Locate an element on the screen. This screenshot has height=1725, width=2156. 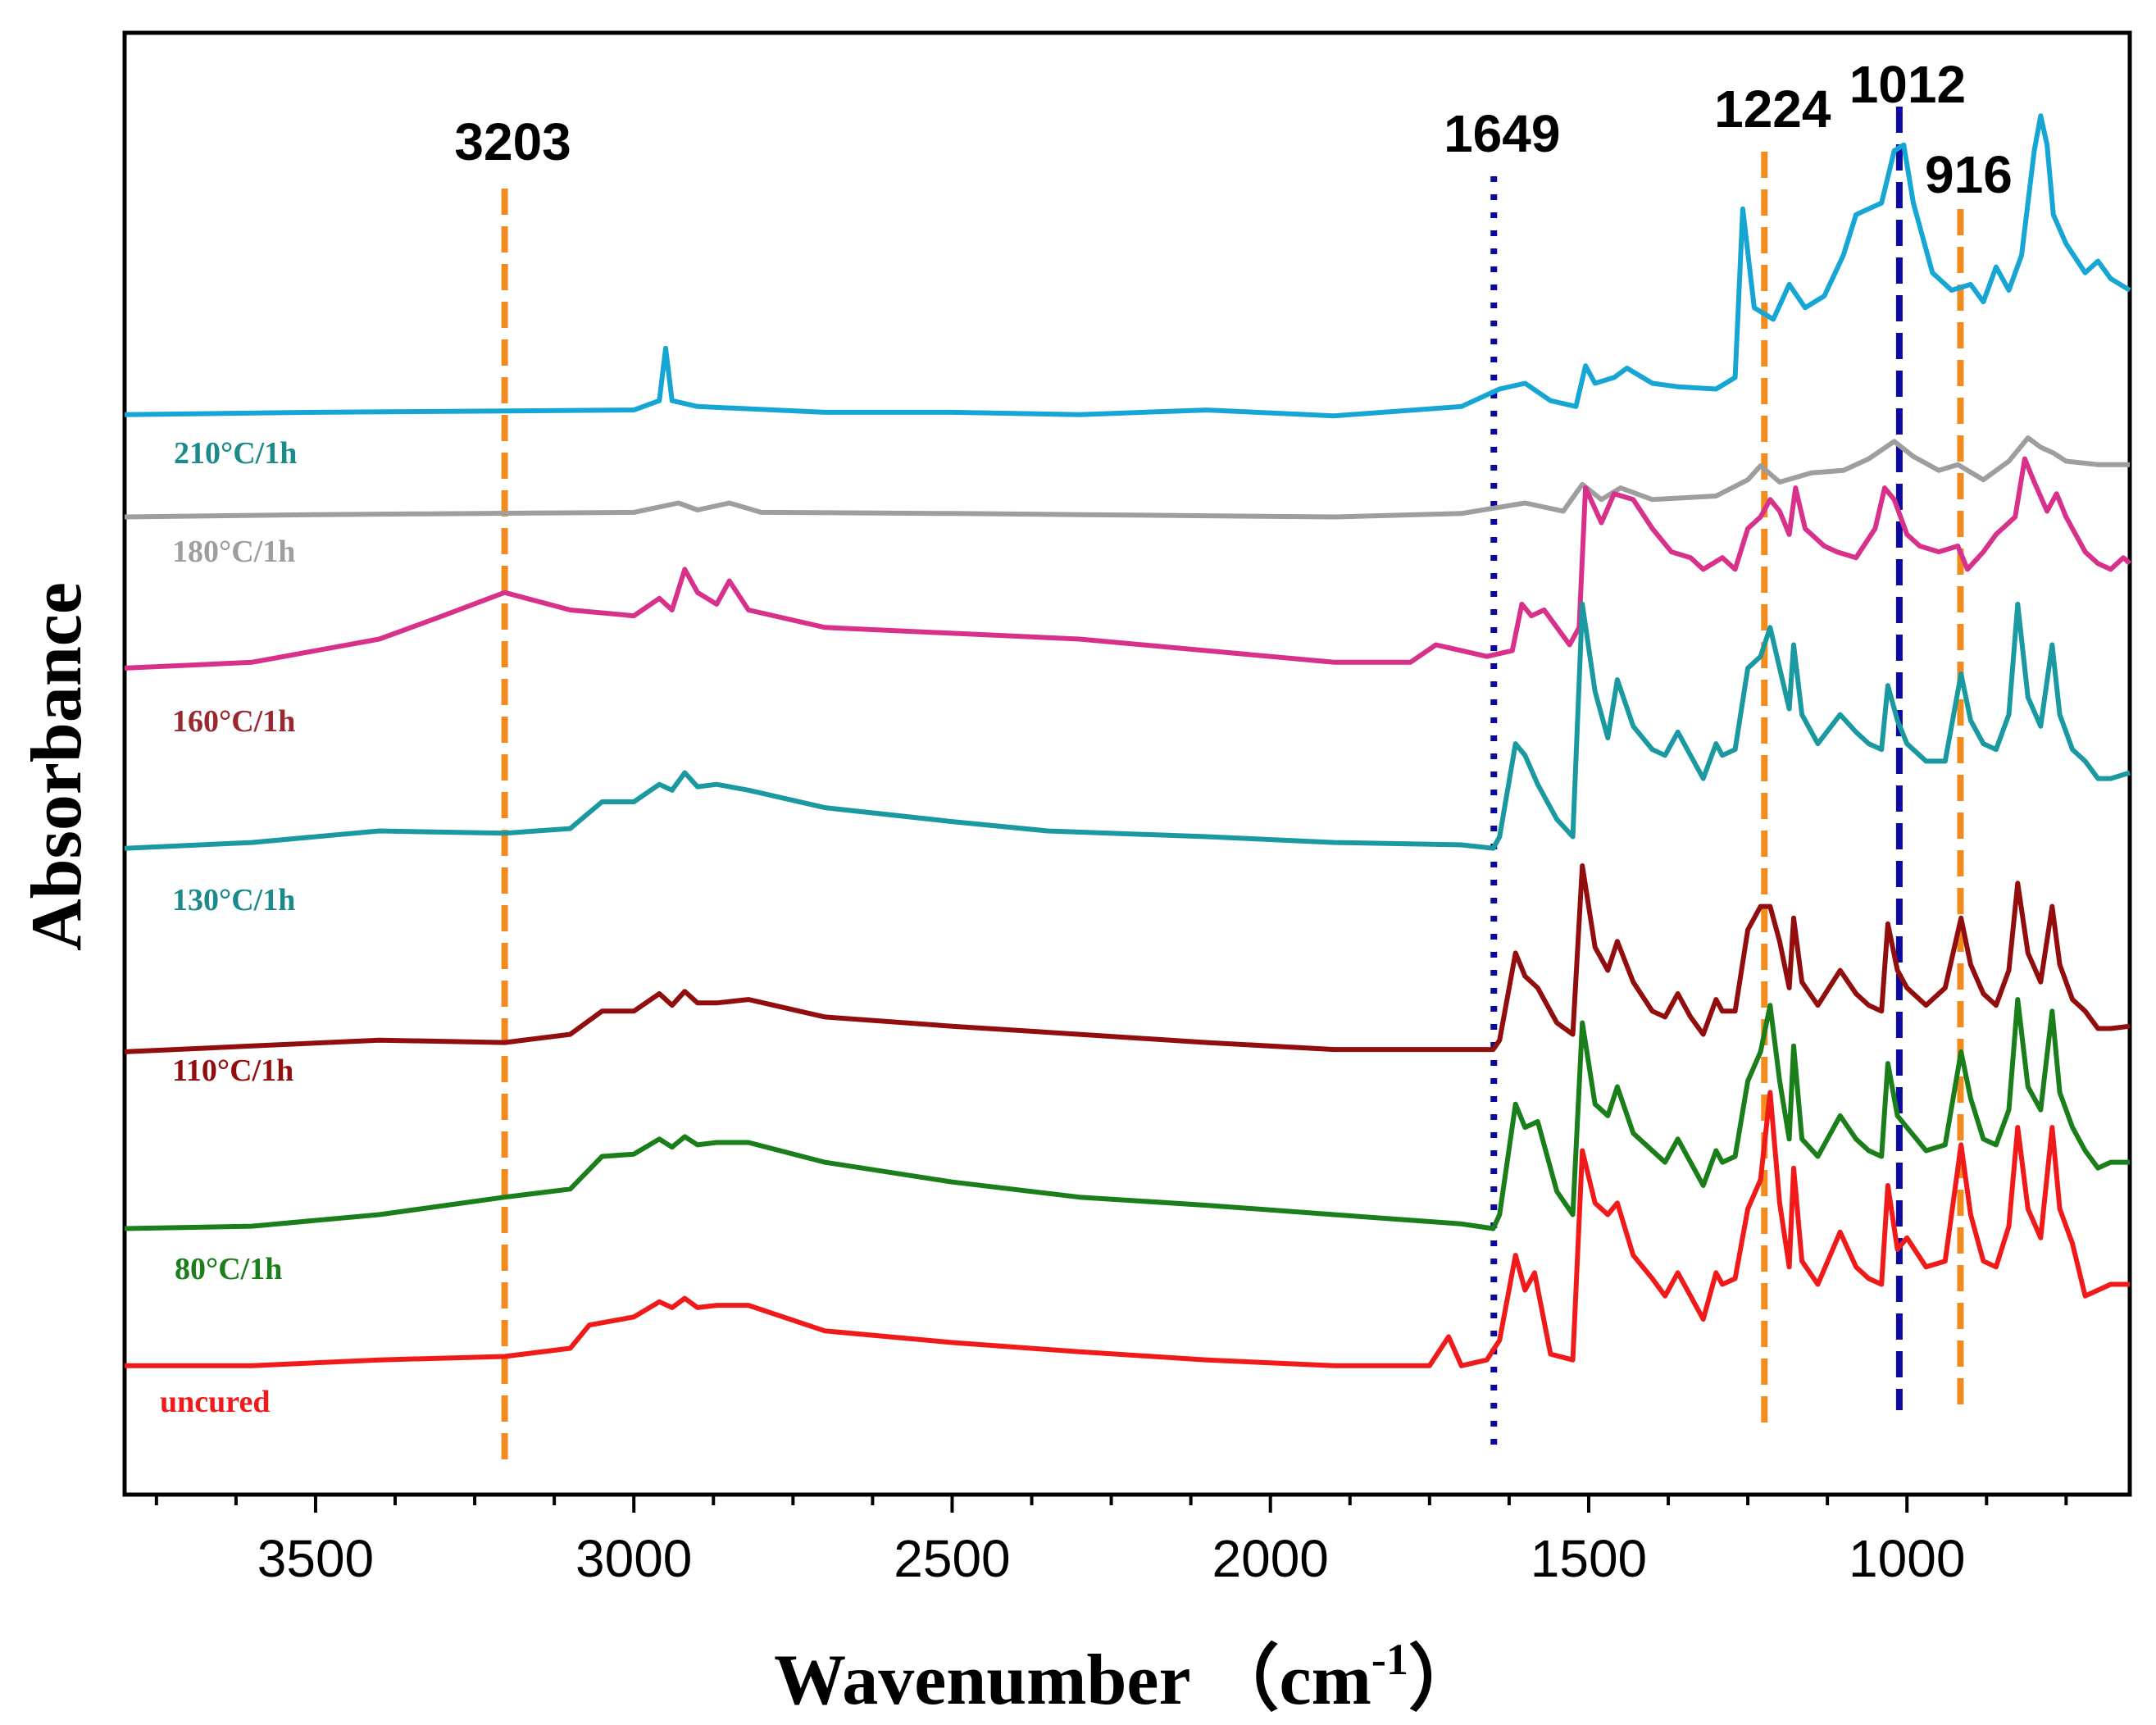
x-axis-unit-sup: -1 is located at coordinates (1389, 1659).